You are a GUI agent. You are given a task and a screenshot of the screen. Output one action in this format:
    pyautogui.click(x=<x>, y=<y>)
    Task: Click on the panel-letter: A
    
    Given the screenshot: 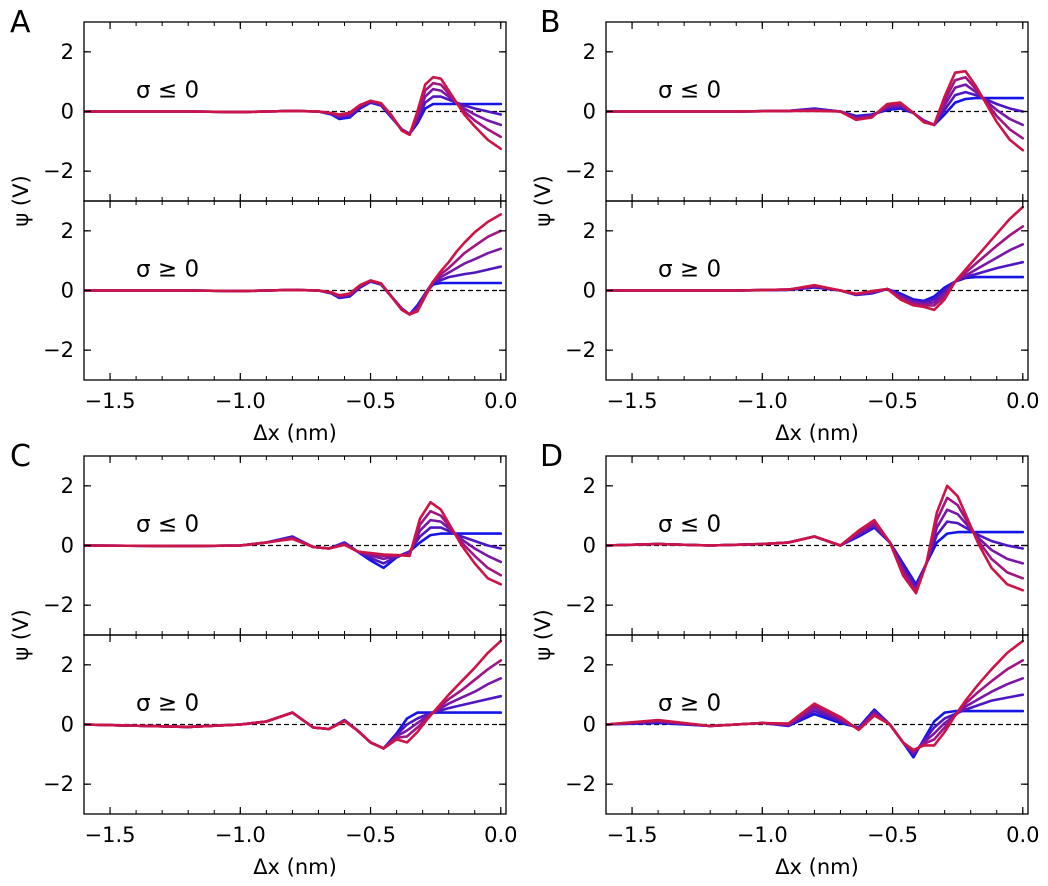 What is the action you would take?
    pyautogui.click(x=20, y=22)
    